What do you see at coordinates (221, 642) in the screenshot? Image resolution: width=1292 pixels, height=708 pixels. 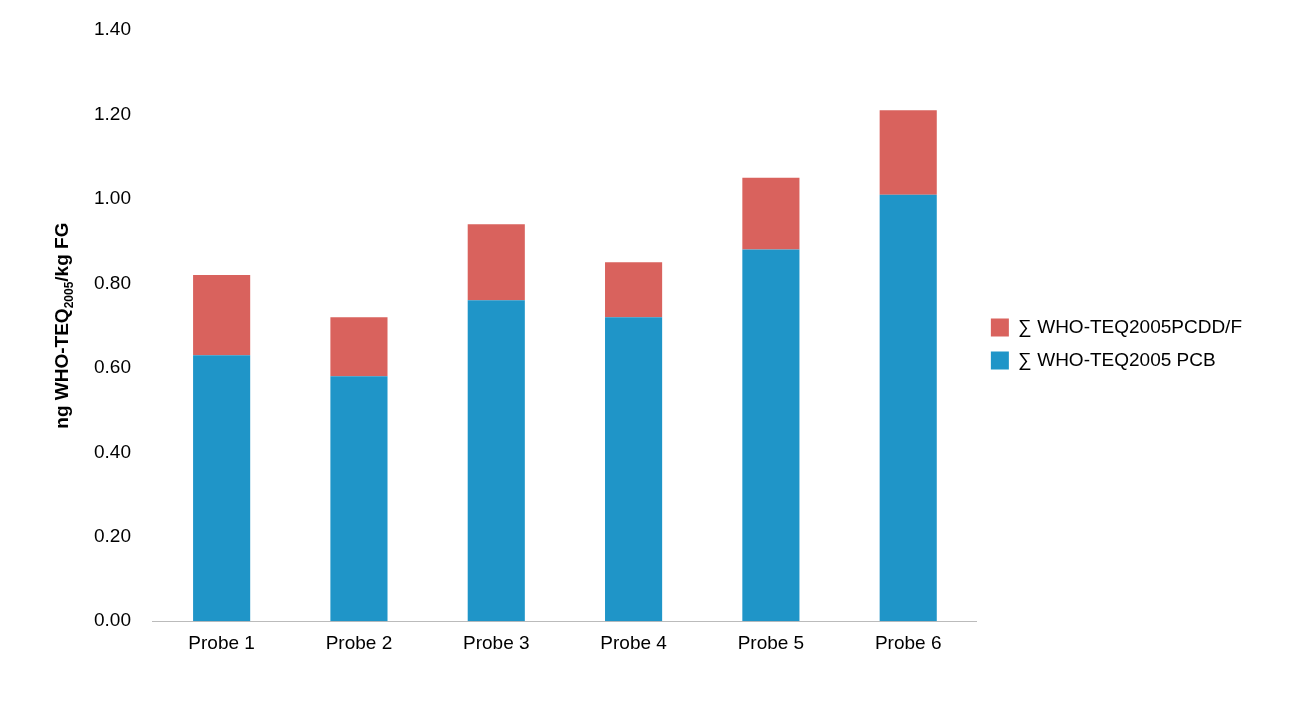 I see `x-tick-label: Probe 1` at bounding box center [221, 642].